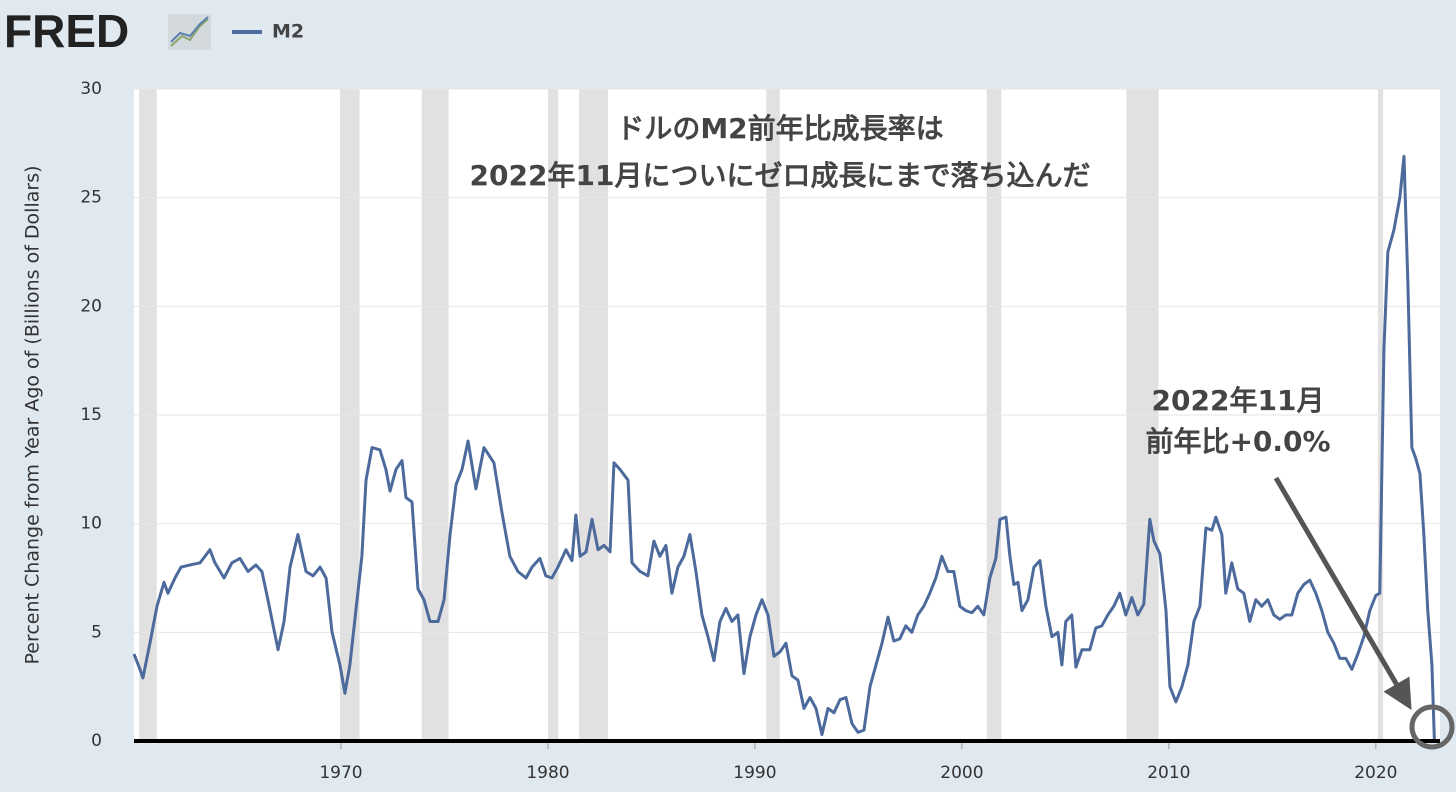 This screenshot has width=1456, height=792. Describe the element at coordinates (780, 175) in the screenshot. I see `title-line: 2022年11月についにゼロ成長にまで落ち込んだ` at that location.